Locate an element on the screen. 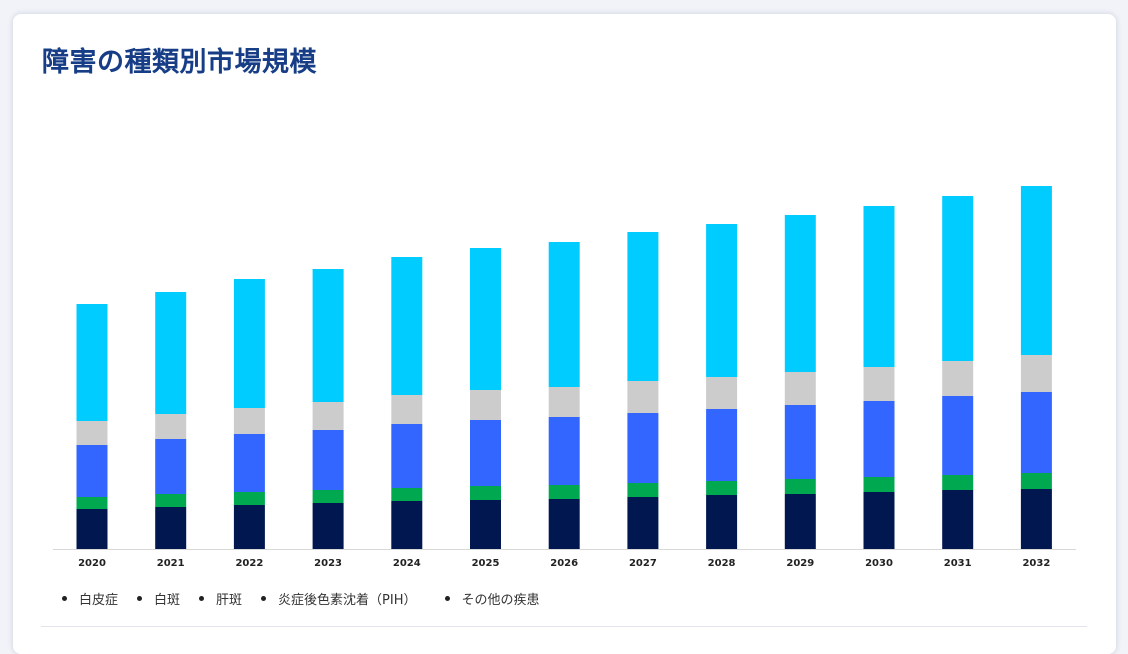 The width and height of the screenshot is (1128, 654). bar-segment-other-2029 is located at coordinates (800, 521).